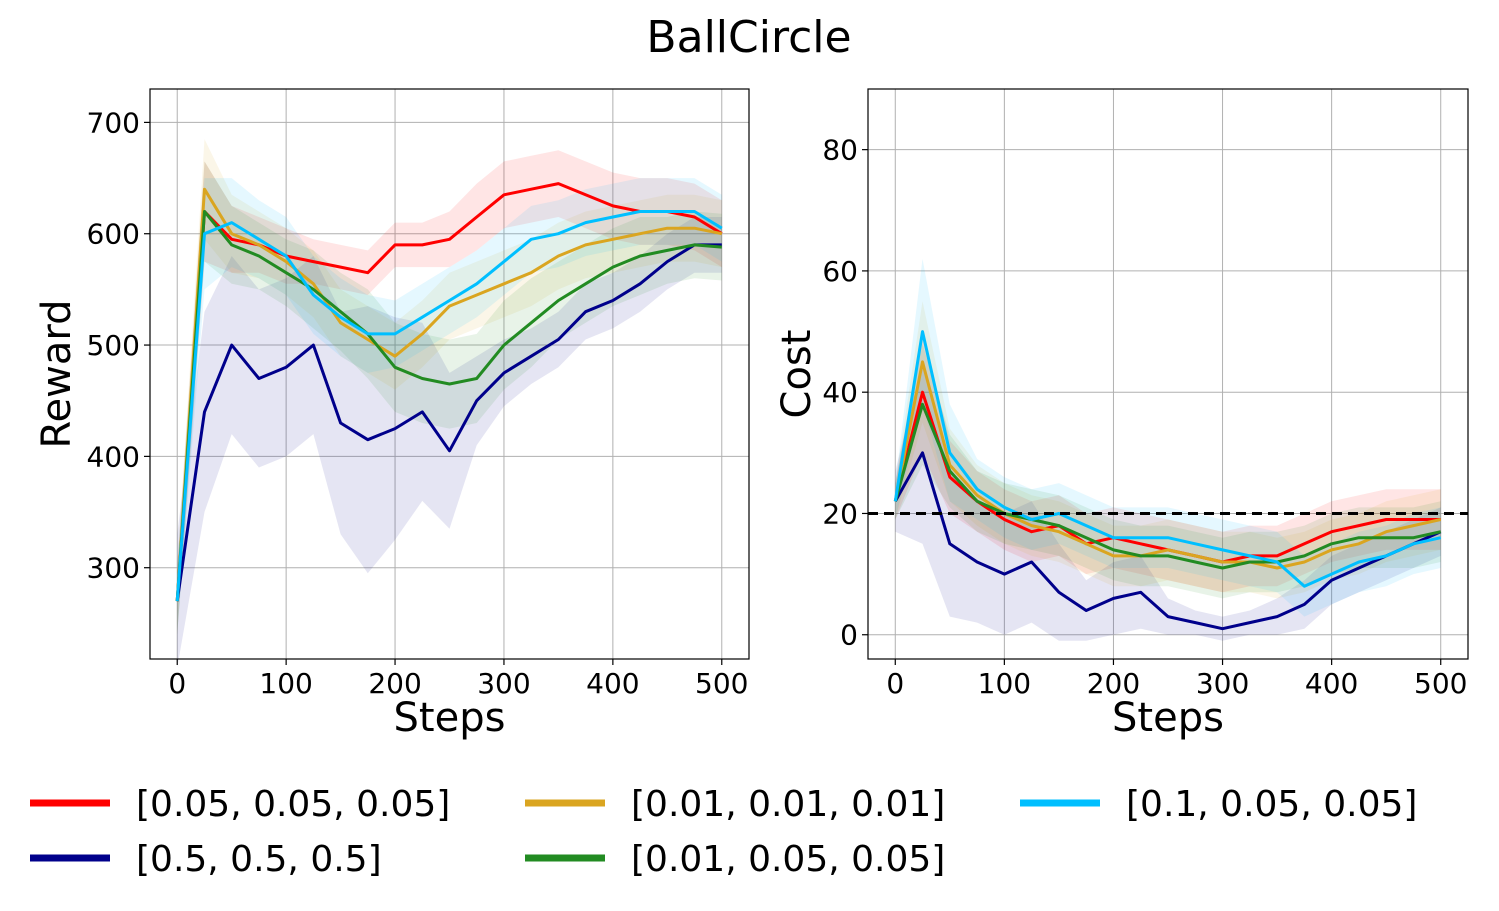 This screenshot has height=911, width=1499. I want to click on reward-x-axis-label: Steps, so click(450, 718).